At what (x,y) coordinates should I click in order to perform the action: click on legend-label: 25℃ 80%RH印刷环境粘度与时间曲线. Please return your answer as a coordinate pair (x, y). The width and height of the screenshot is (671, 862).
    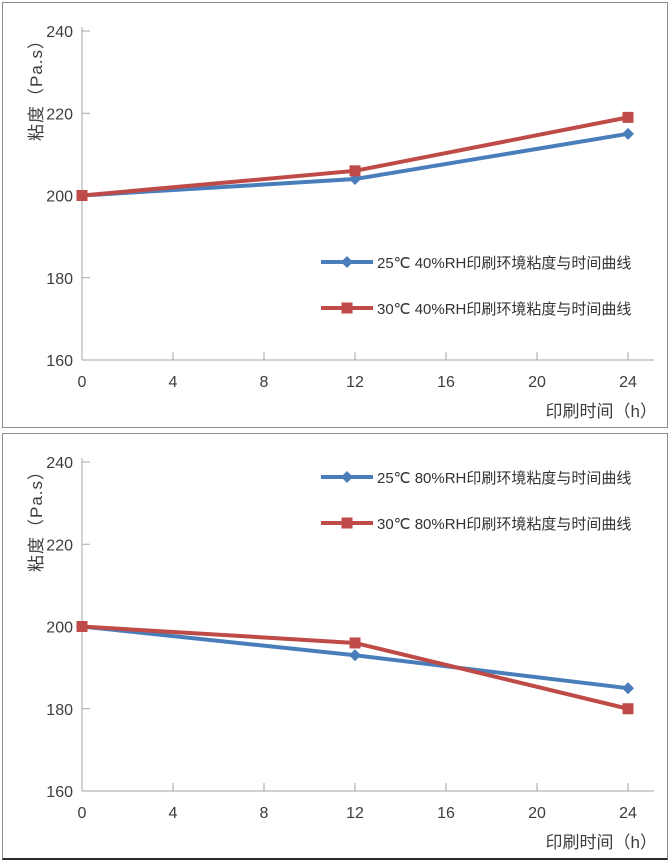
    Looking at the image, I should click on (504, 478).